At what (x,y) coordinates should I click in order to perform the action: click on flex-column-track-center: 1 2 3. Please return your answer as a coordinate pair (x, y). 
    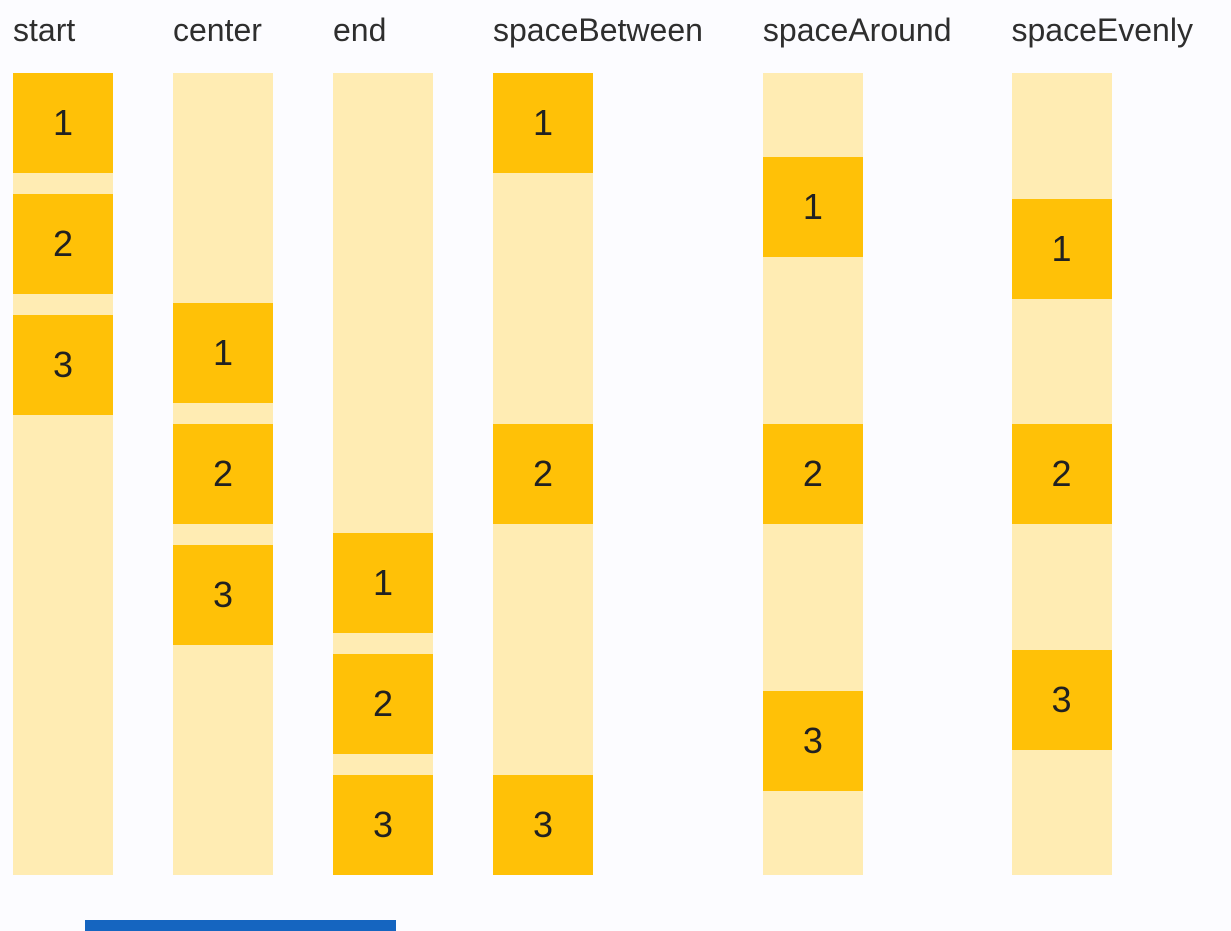
    Looking at the image, I should click on (223, 474).